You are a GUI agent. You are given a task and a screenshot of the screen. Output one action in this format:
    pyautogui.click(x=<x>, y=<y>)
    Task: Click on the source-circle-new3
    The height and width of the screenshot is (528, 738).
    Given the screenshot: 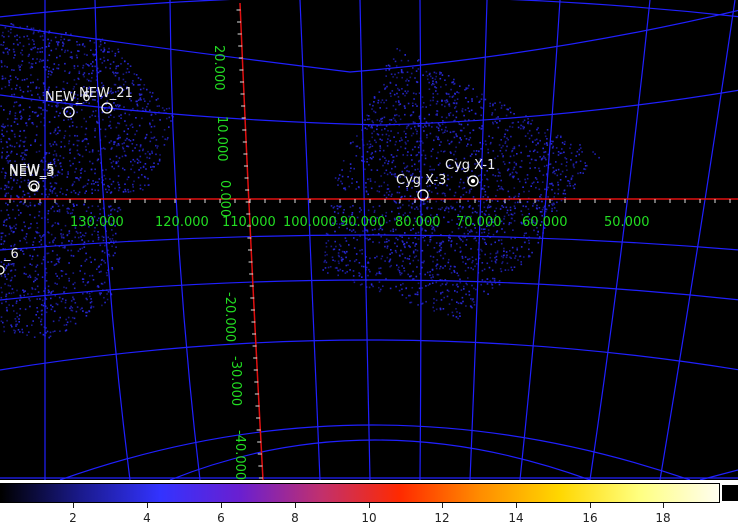 What is the action you would take?
    pyautogui.click(x=34, y=186)
    